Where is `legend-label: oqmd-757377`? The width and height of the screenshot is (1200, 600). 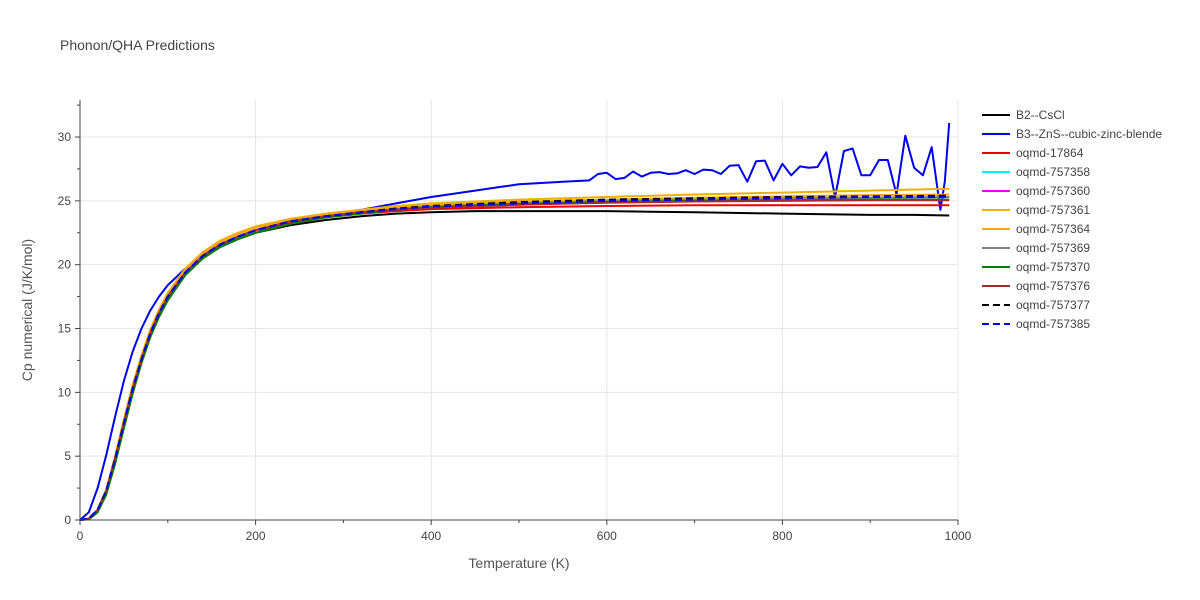
legend-label: oqmd-757377 is located at coordinates (1053, 305).